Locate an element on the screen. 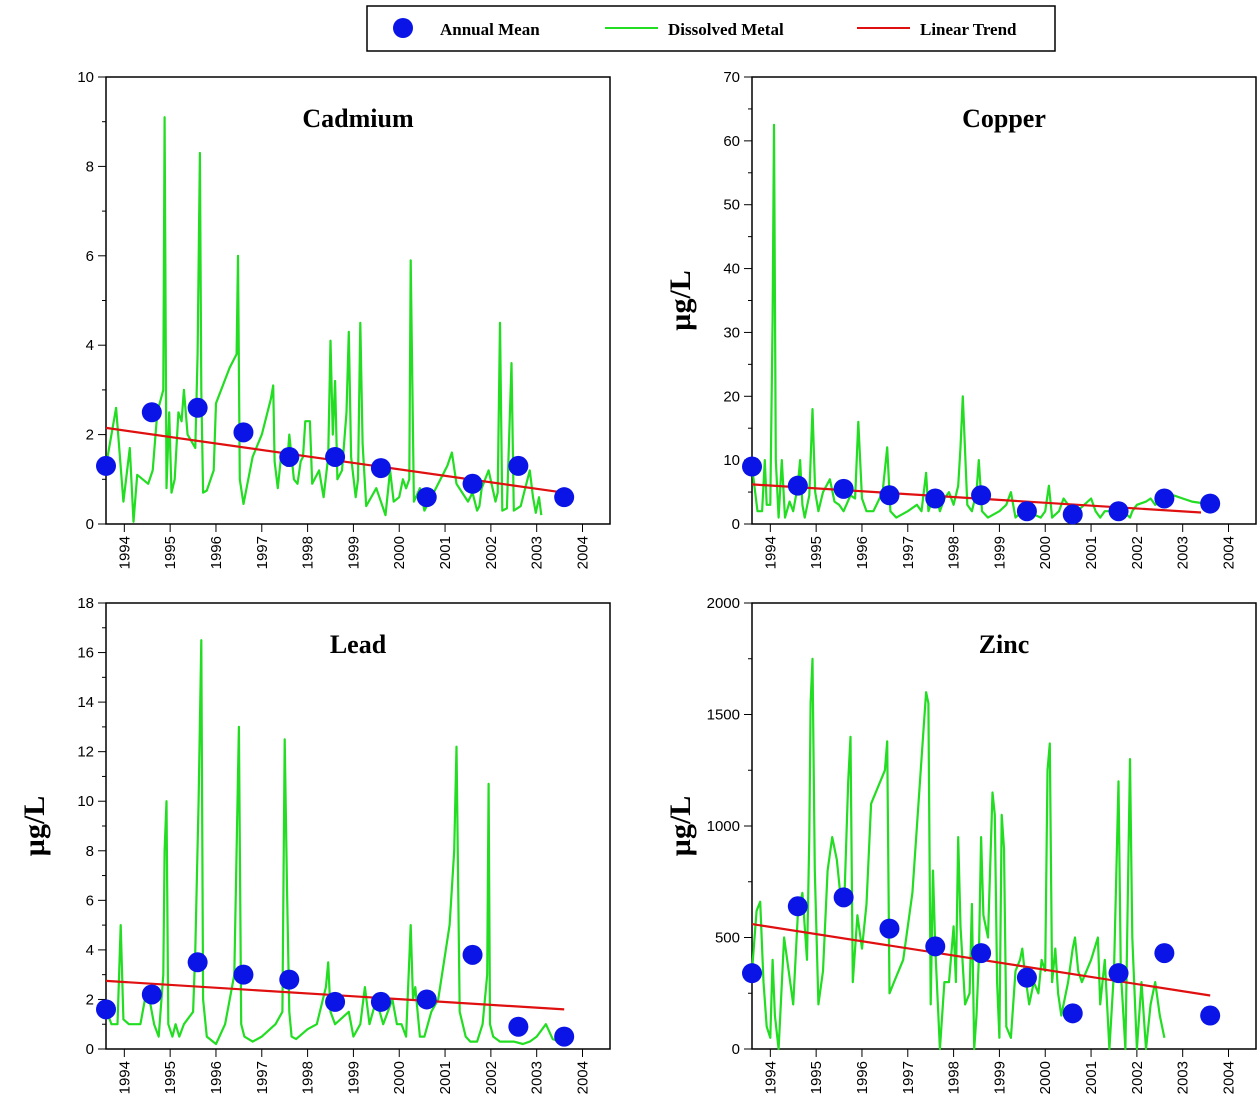 Image resolution: width=1260 pixels, height=1109 pixels. y-tick-label: 500 is located at coordinates (727, 938).